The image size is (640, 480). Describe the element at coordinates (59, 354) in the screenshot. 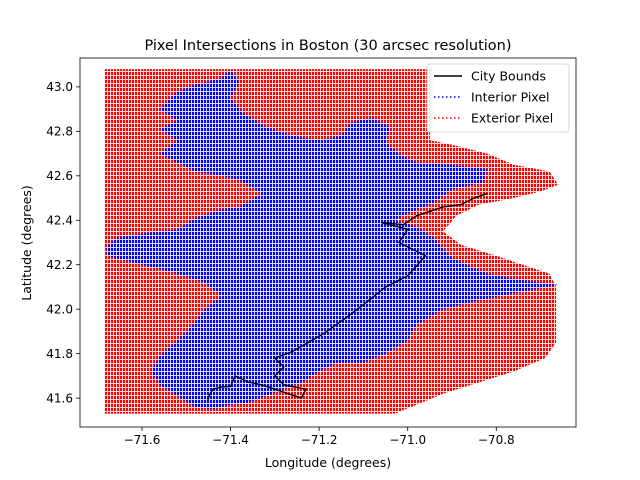

I see `y-tick-label: 41.8` at that location.